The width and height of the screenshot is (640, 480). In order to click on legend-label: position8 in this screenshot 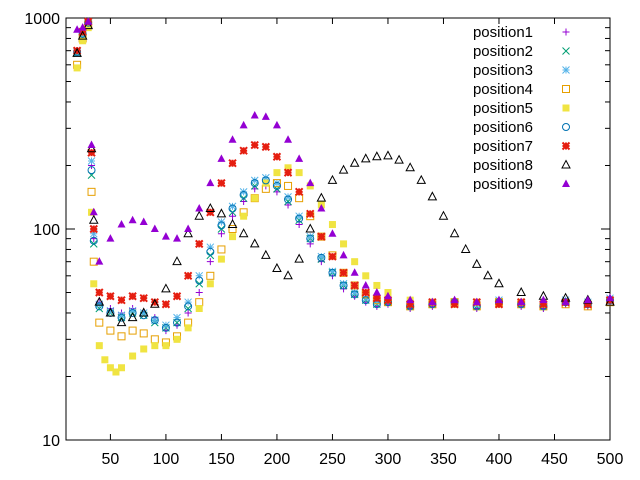, I will do `click(503, 165)`.